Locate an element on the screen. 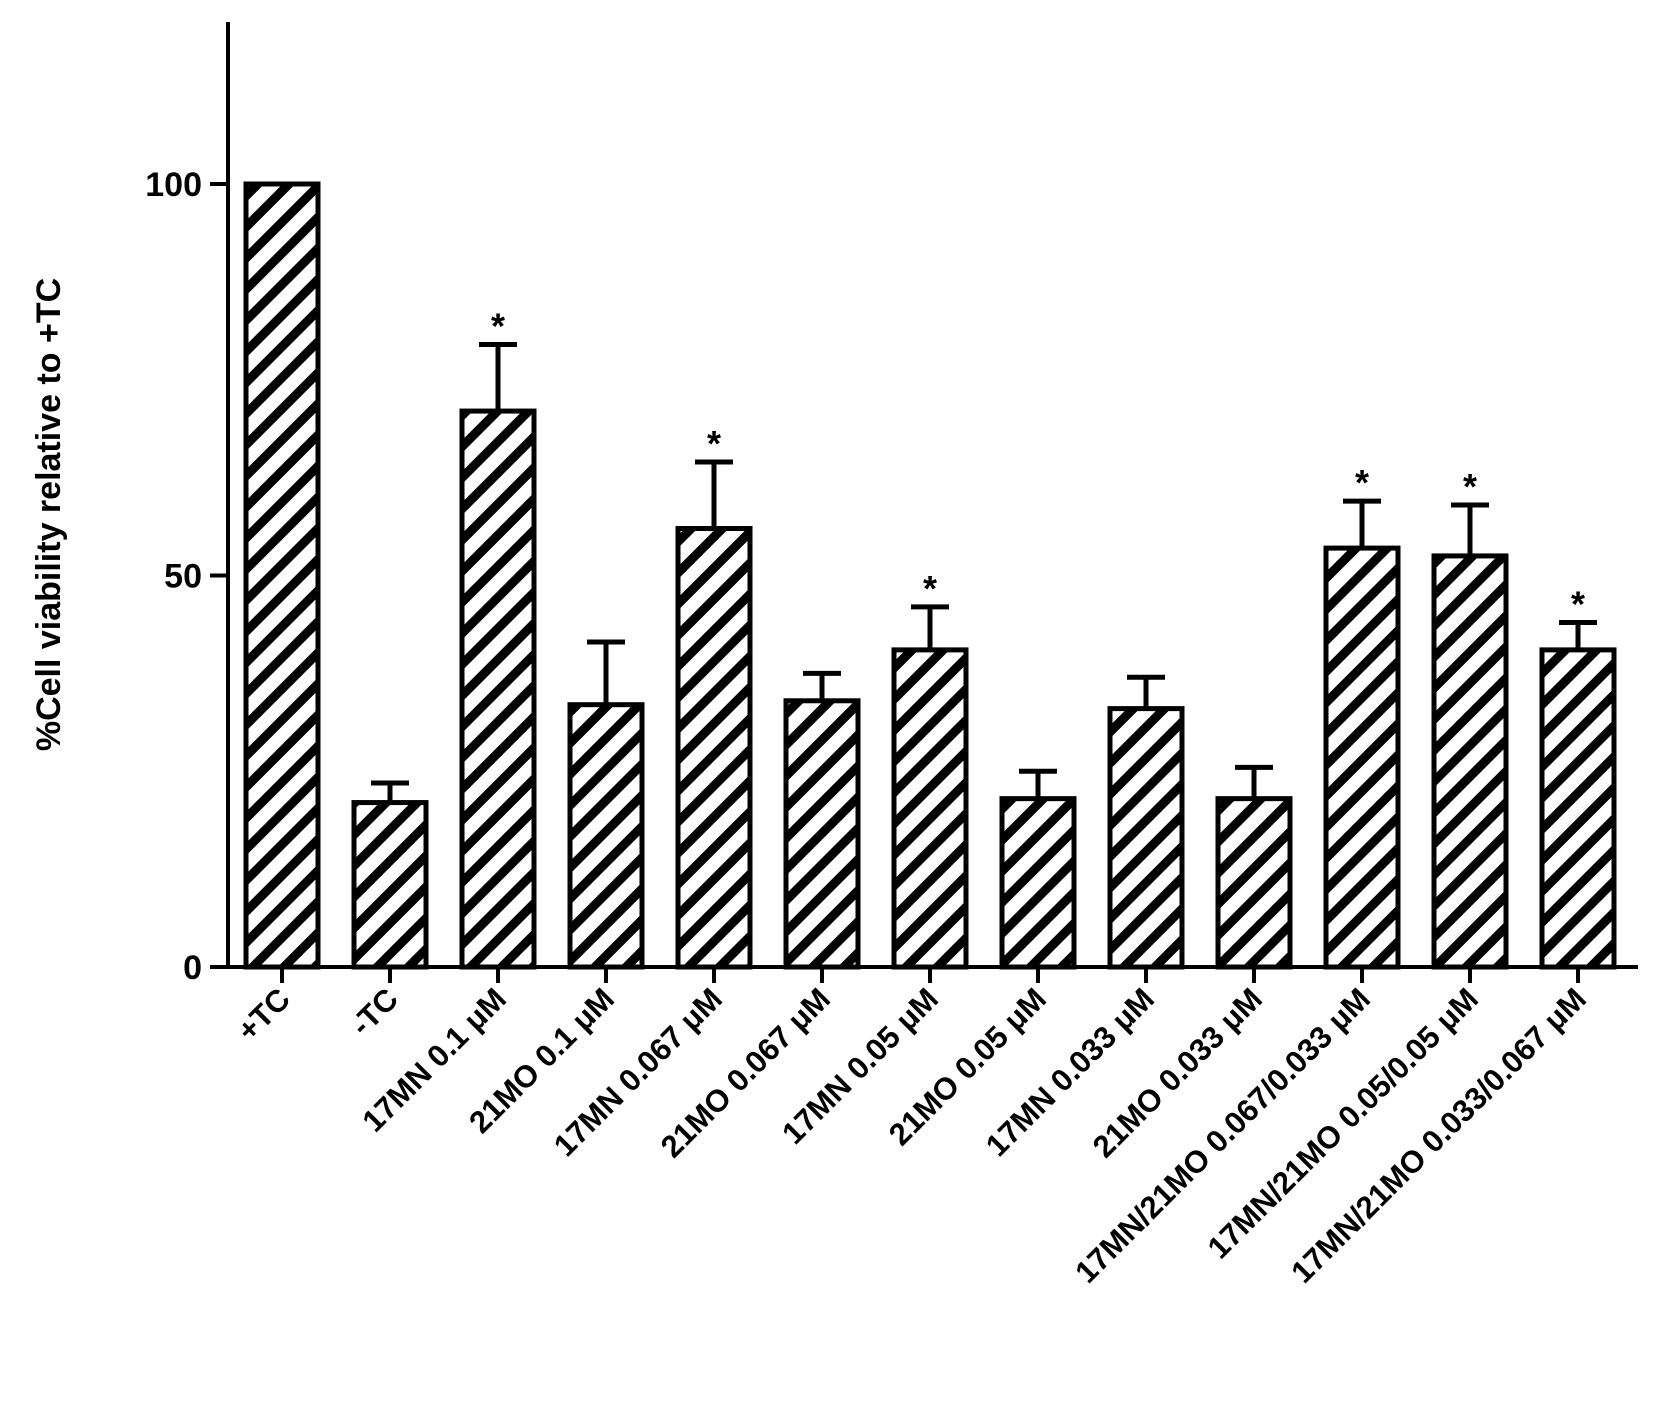 This screenshot has width=1656, height=1411. y-axis-title: %Cell viability relative to +TC is located at coordinates (49, 514).